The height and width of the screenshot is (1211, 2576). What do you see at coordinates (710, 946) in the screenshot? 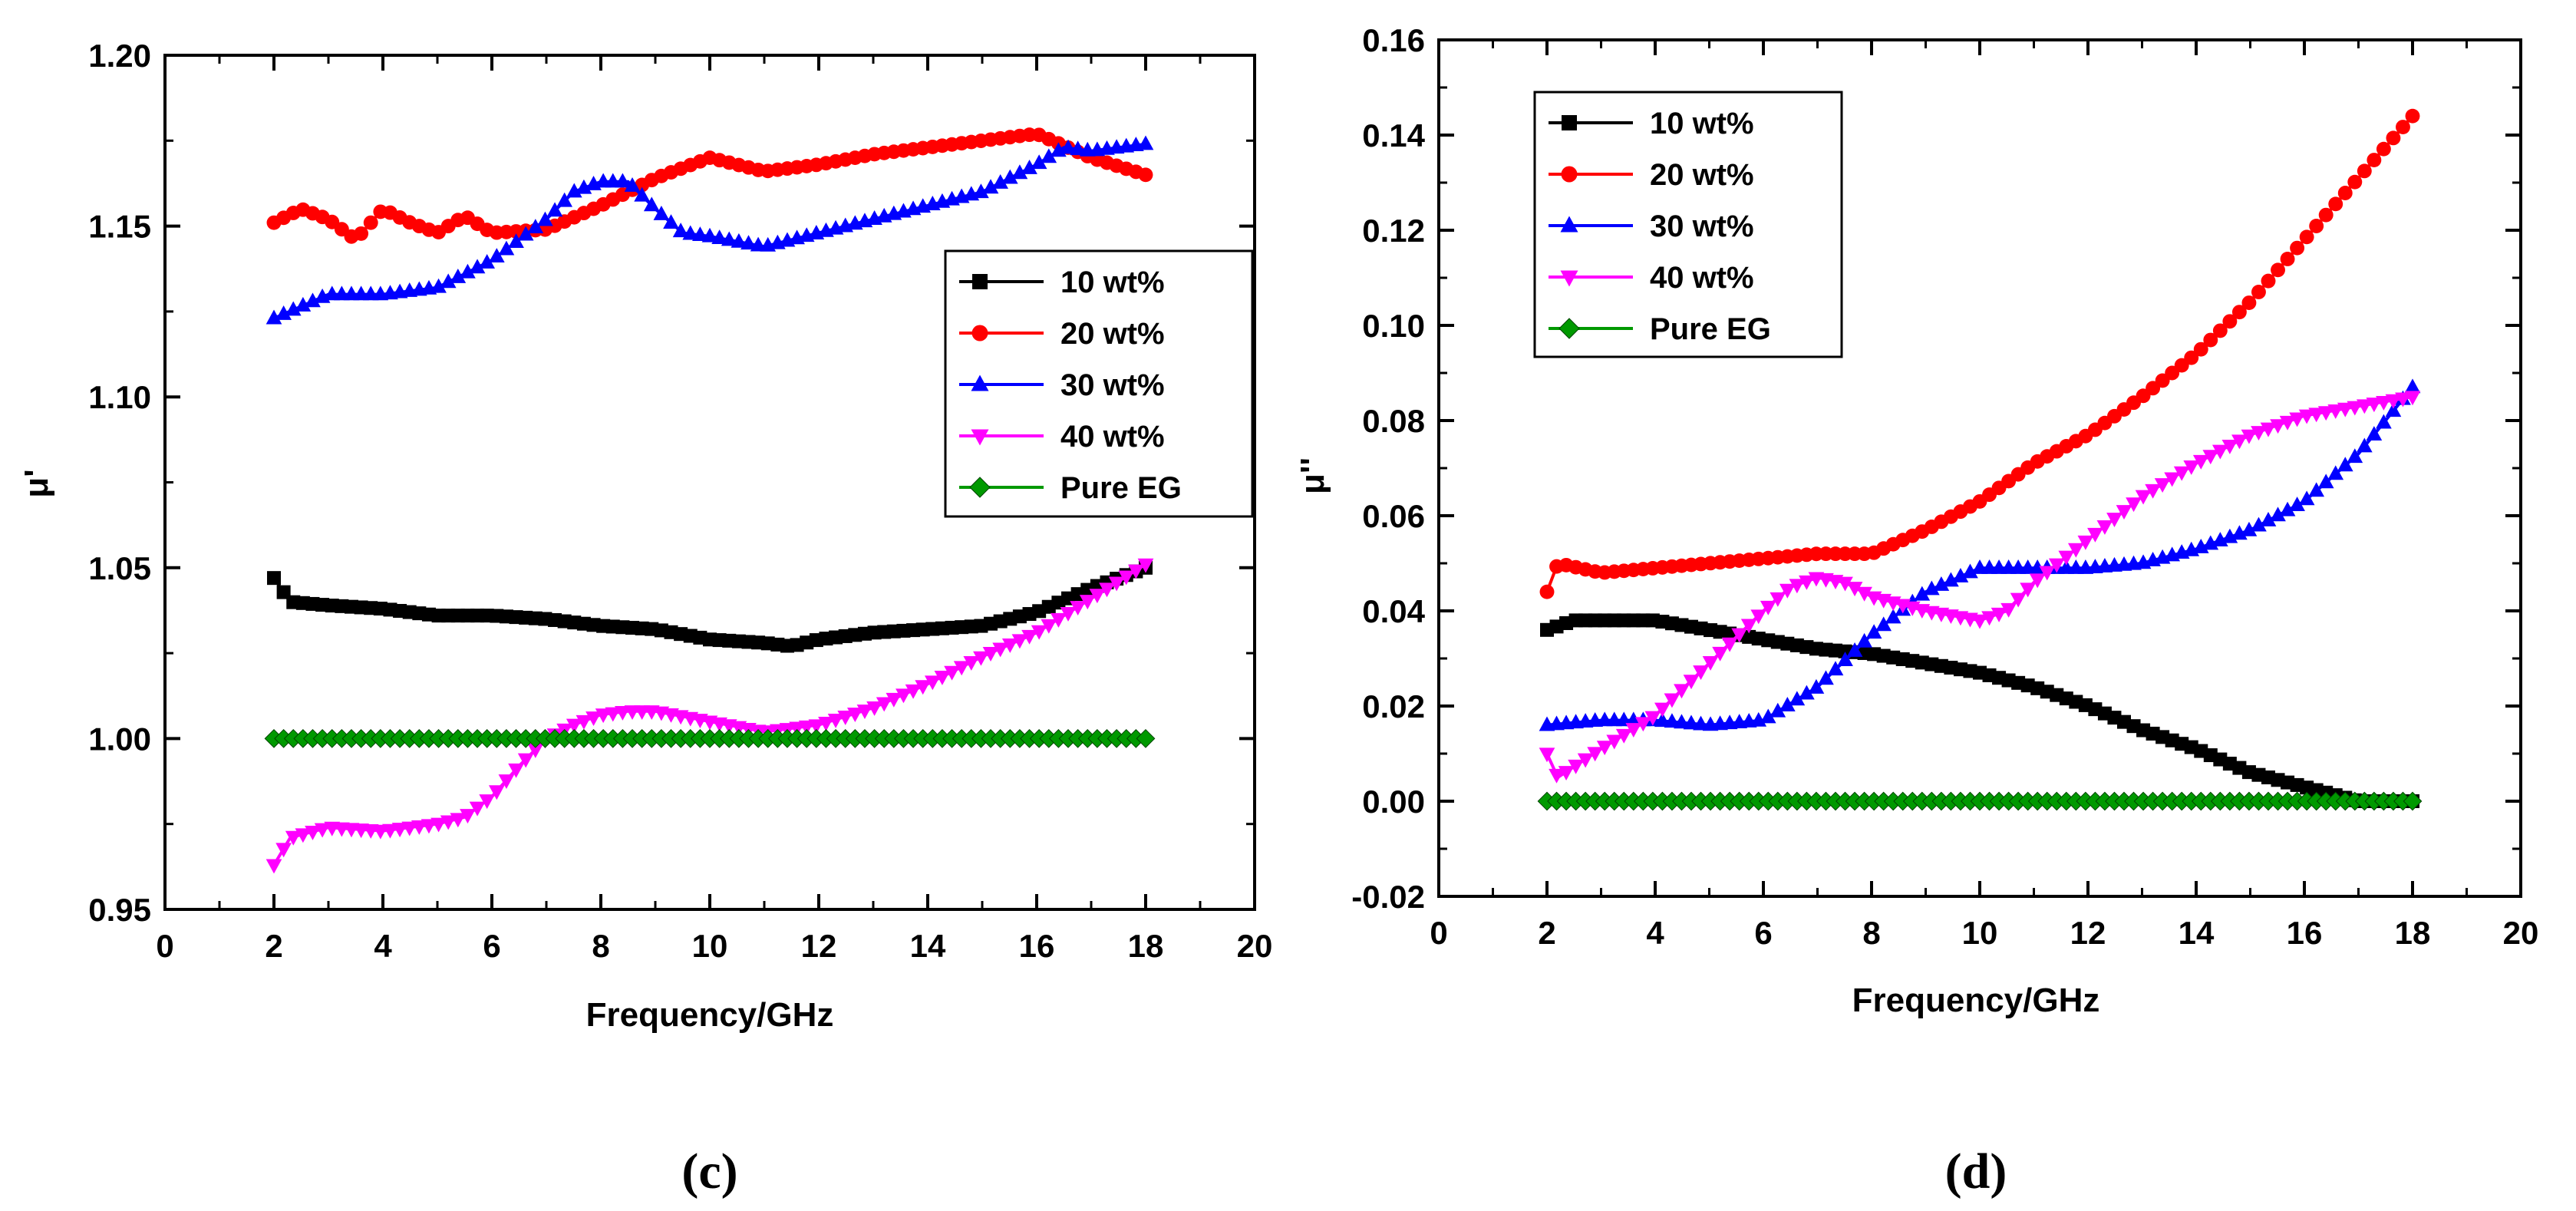
I see `x-tick-label: 10` at bounding box center [710, 946].